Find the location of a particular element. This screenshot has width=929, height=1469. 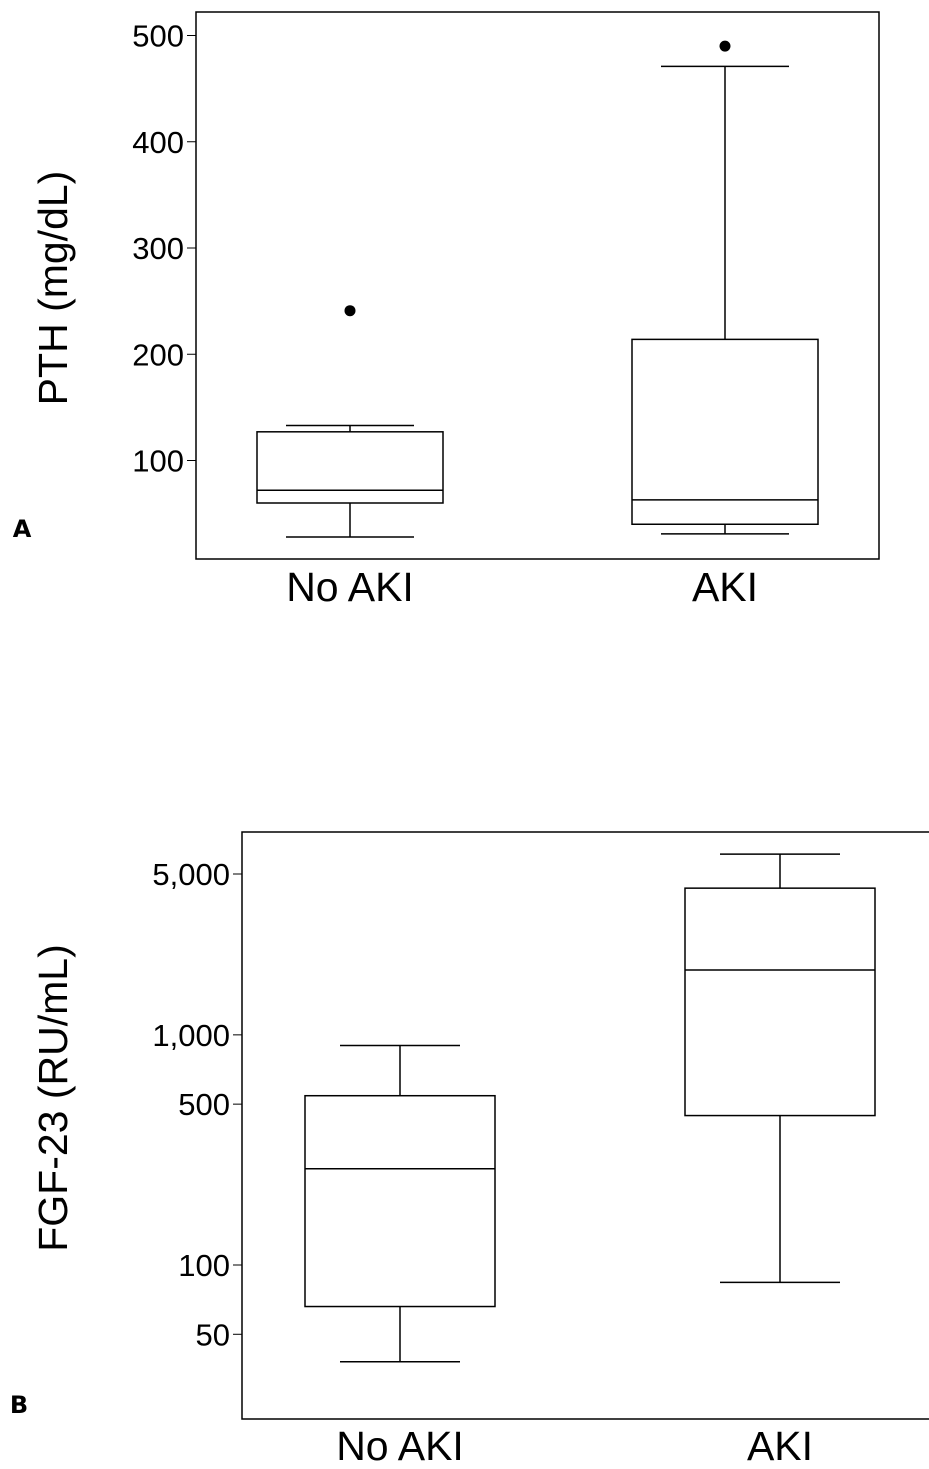

panel-label: A is located at coordinates (22, 529).